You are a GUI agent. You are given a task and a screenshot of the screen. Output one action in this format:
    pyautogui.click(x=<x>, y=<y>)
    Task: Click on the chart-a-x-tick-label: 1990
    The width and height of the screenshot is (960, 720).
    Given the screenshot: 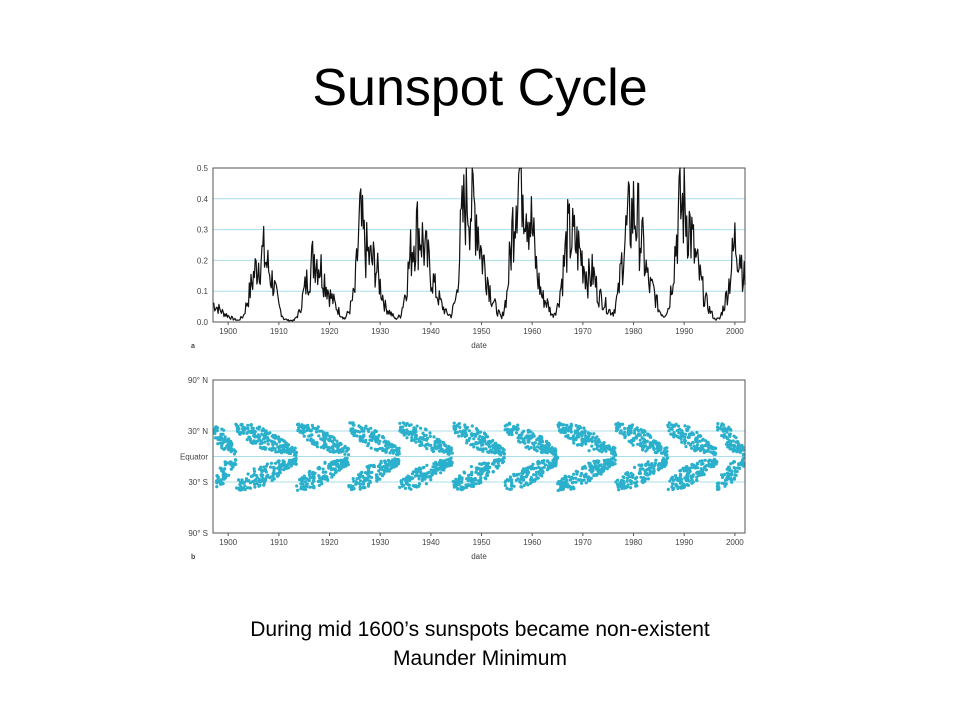 What is the action you would take?
    pyautogui.click(x=684, y=331)
    